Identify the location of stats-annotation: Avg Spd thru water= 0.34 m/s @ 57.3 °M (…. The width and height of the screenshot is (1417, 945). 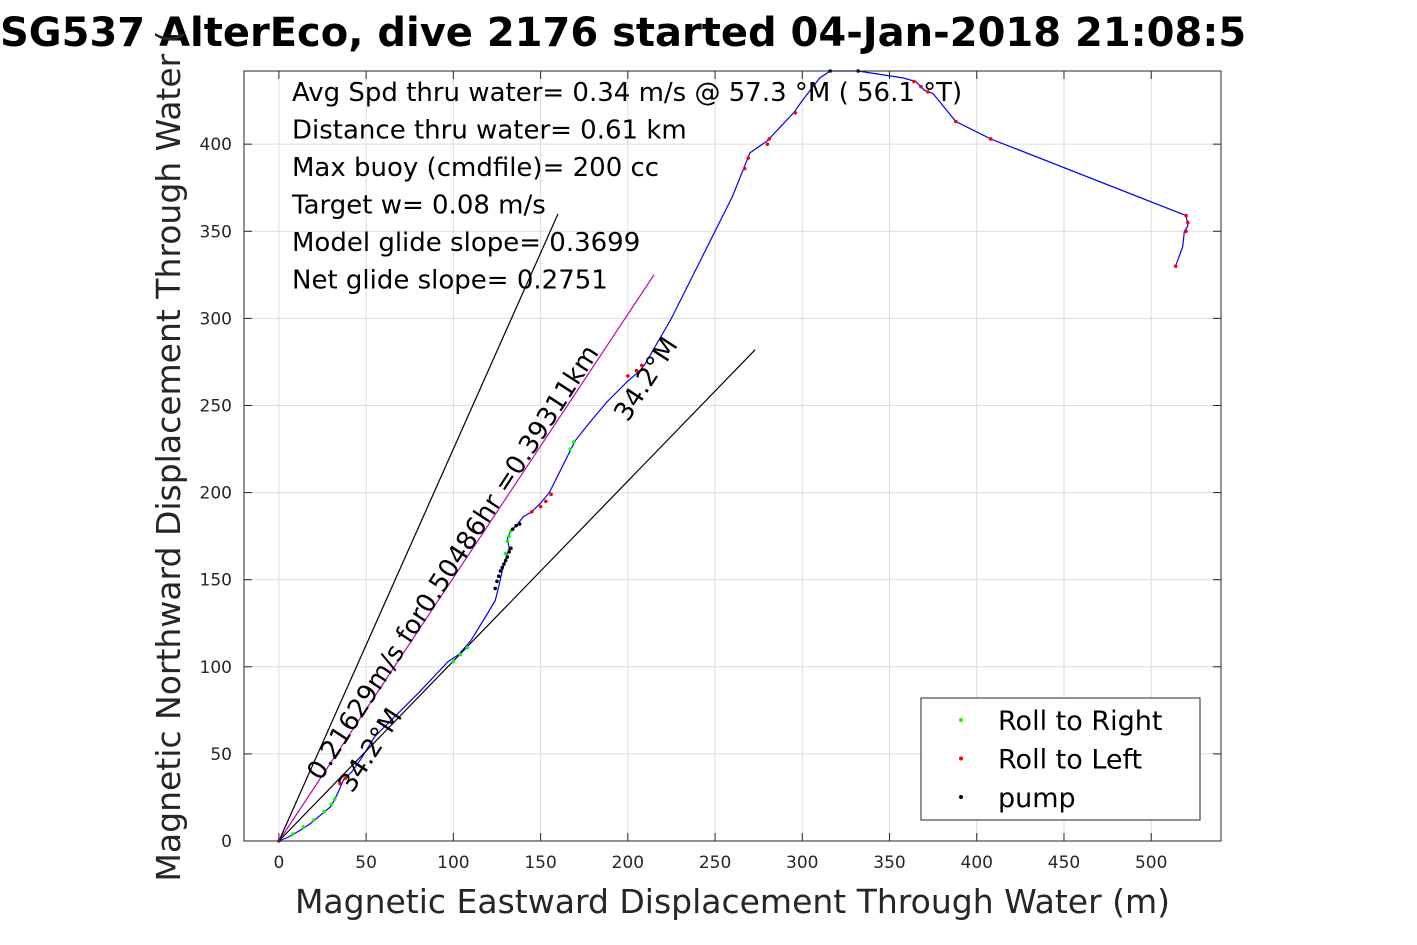
(626, 187).